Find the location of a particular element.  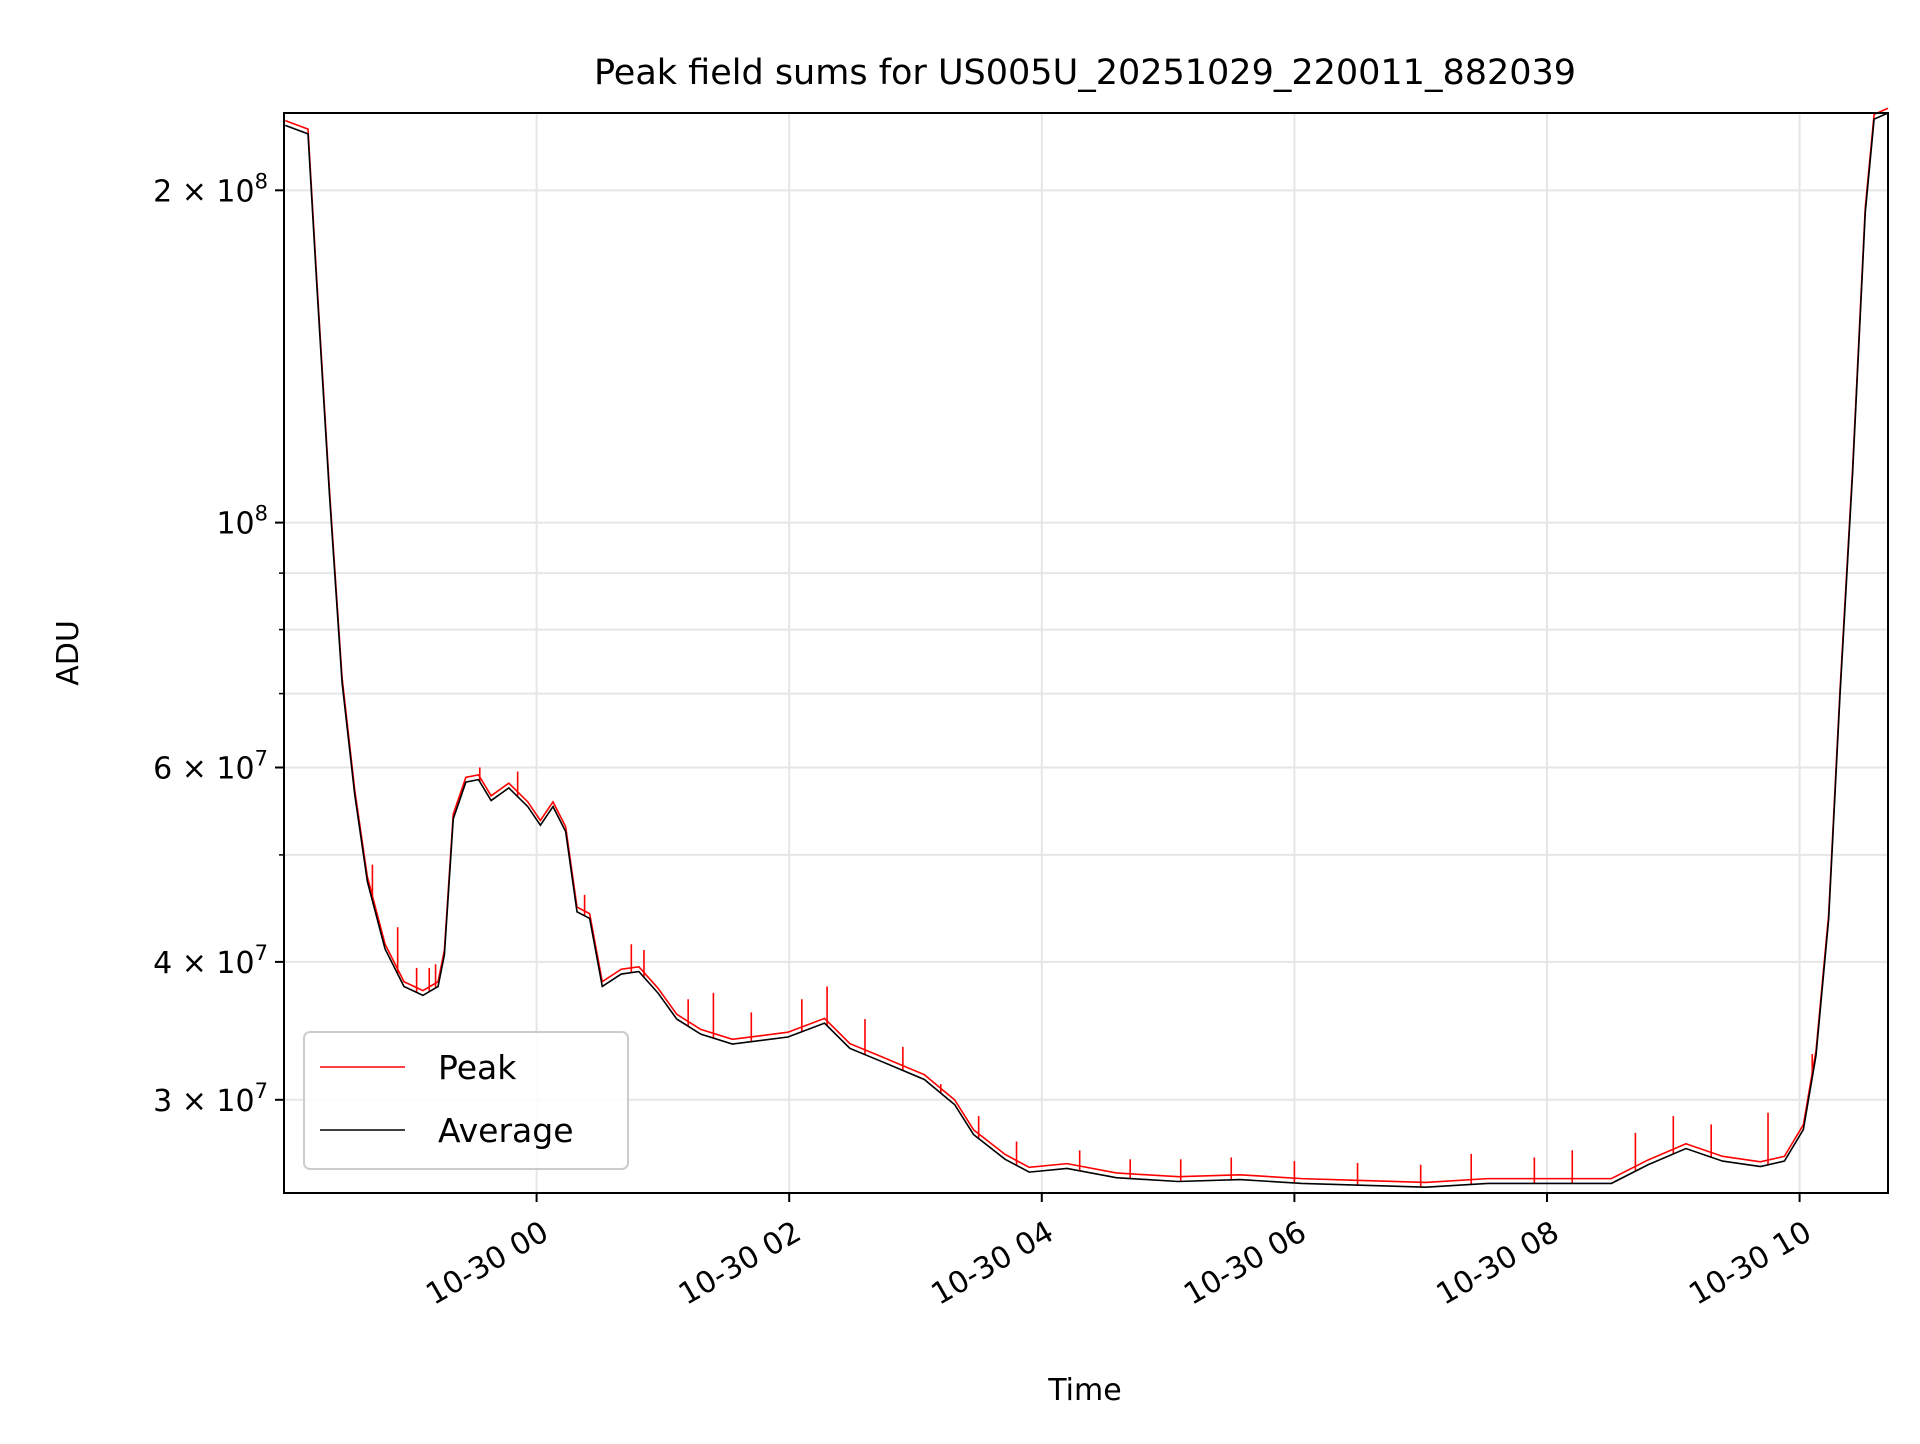

legend-peak-label: Peak is located at coordinates (477, 1067).